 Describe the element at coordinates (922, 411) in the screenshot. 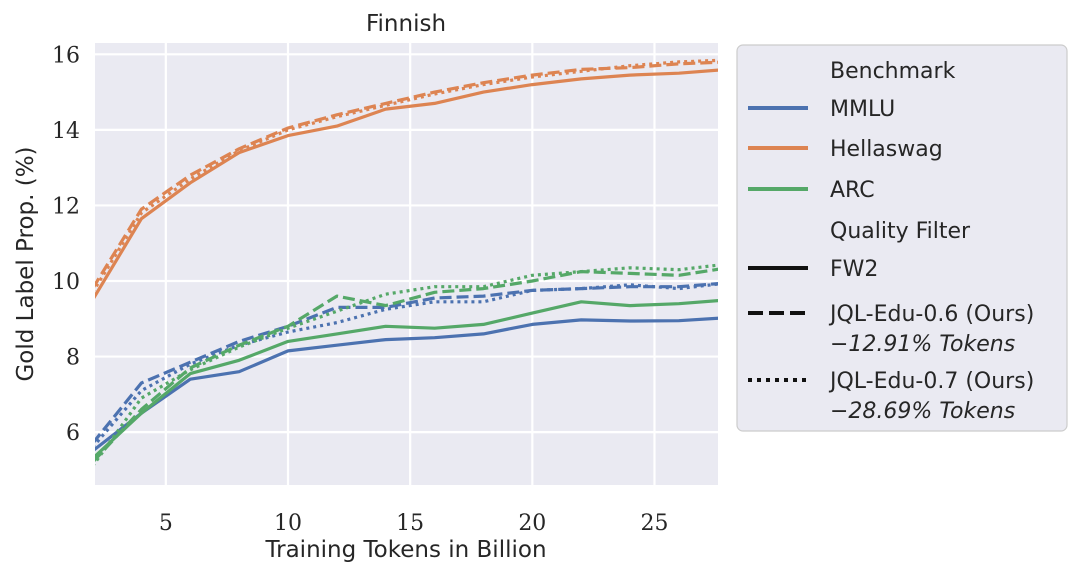

I see `legend-note-jql-07: −28.69% Tokens` at that location.